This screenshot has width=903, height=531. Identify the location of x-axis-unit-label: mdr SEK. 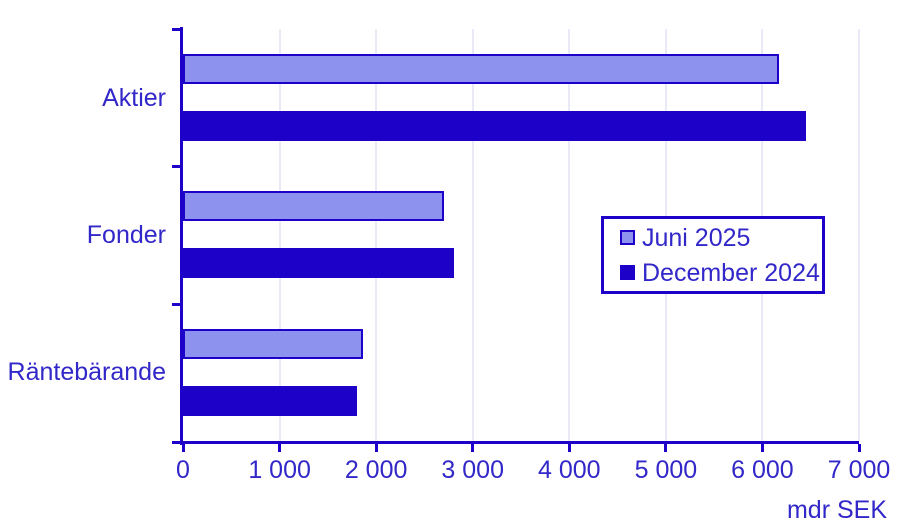
(836, 510).